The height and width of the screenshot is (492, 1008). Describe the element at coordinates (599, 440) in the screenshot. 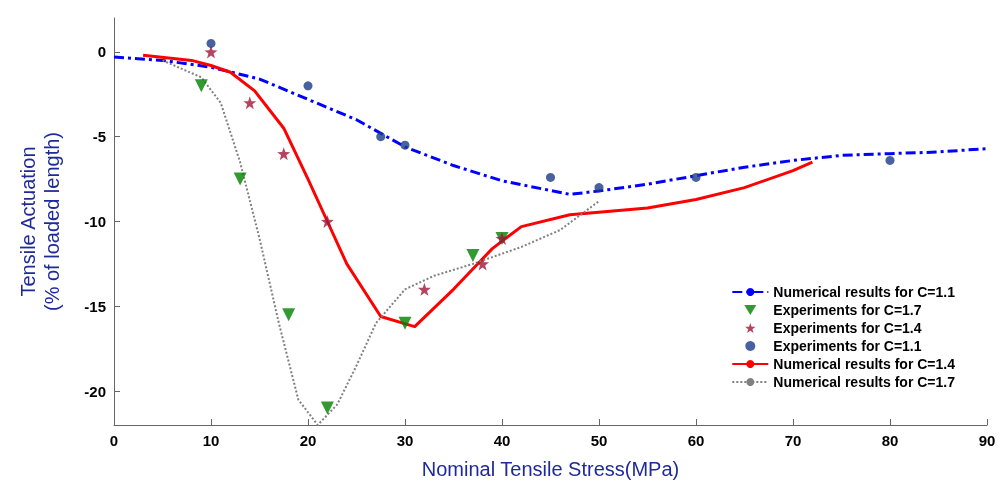

I see `x-tick-label: 50` at that location.